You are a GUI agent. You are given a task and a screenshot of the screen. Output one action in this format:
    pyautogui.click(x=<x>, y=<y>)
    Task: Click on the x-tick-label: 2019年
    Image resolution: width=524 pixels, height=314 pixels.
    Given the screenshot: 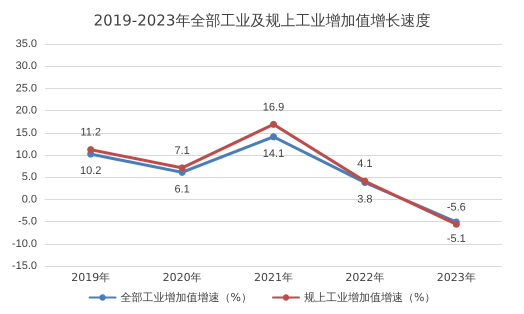 What is the action you would take?
    pyautogui.click(x=90, y=277)
    